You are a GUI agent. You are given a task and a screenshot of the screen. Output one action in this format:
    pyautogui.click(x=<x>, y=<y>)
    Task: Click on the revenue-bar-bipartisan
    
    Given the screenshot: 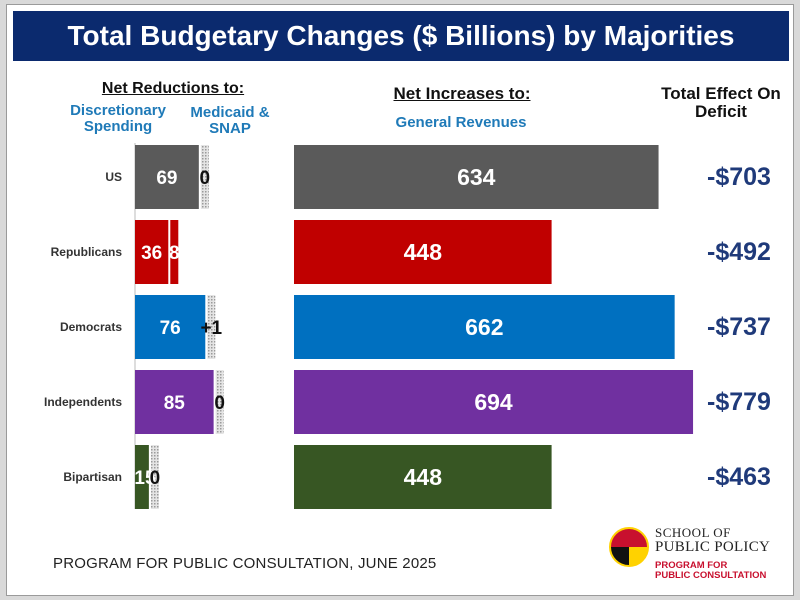 What is the action you would take?
    pyautogui.click(x=423, y=477)
    